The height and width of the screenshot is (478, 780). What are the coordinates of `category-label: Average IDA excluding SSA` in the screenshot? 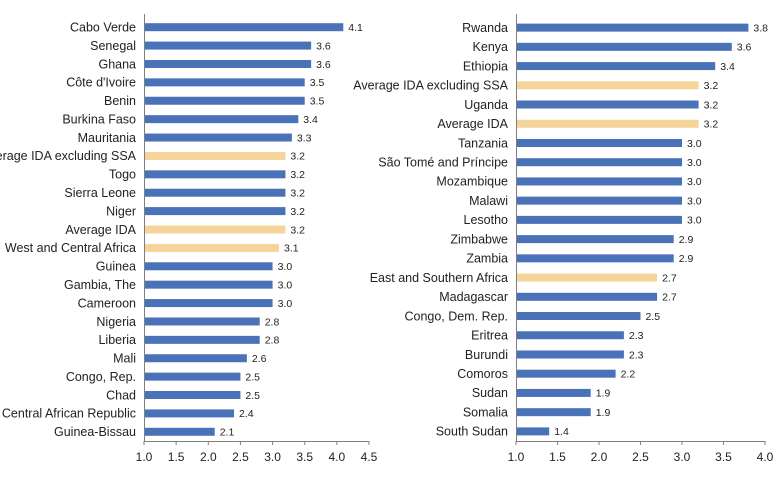 It's located at (68, 156).